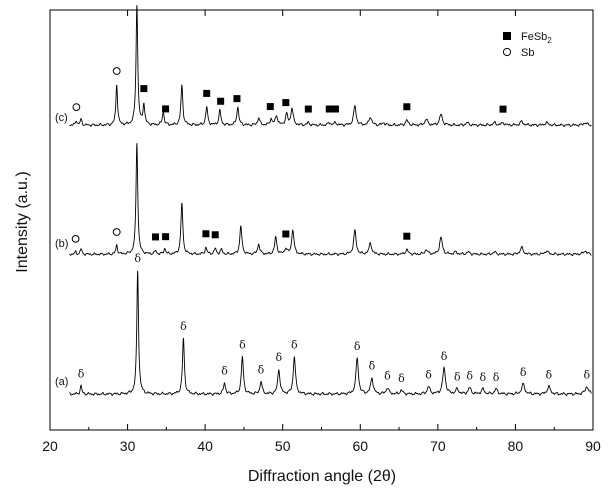 The width and height of the screenshot is (610, 490). What do you see at coordinates (205, 446) in the screenshot?
I see `x-tick-label: 40` at bounding box center [205, 446].